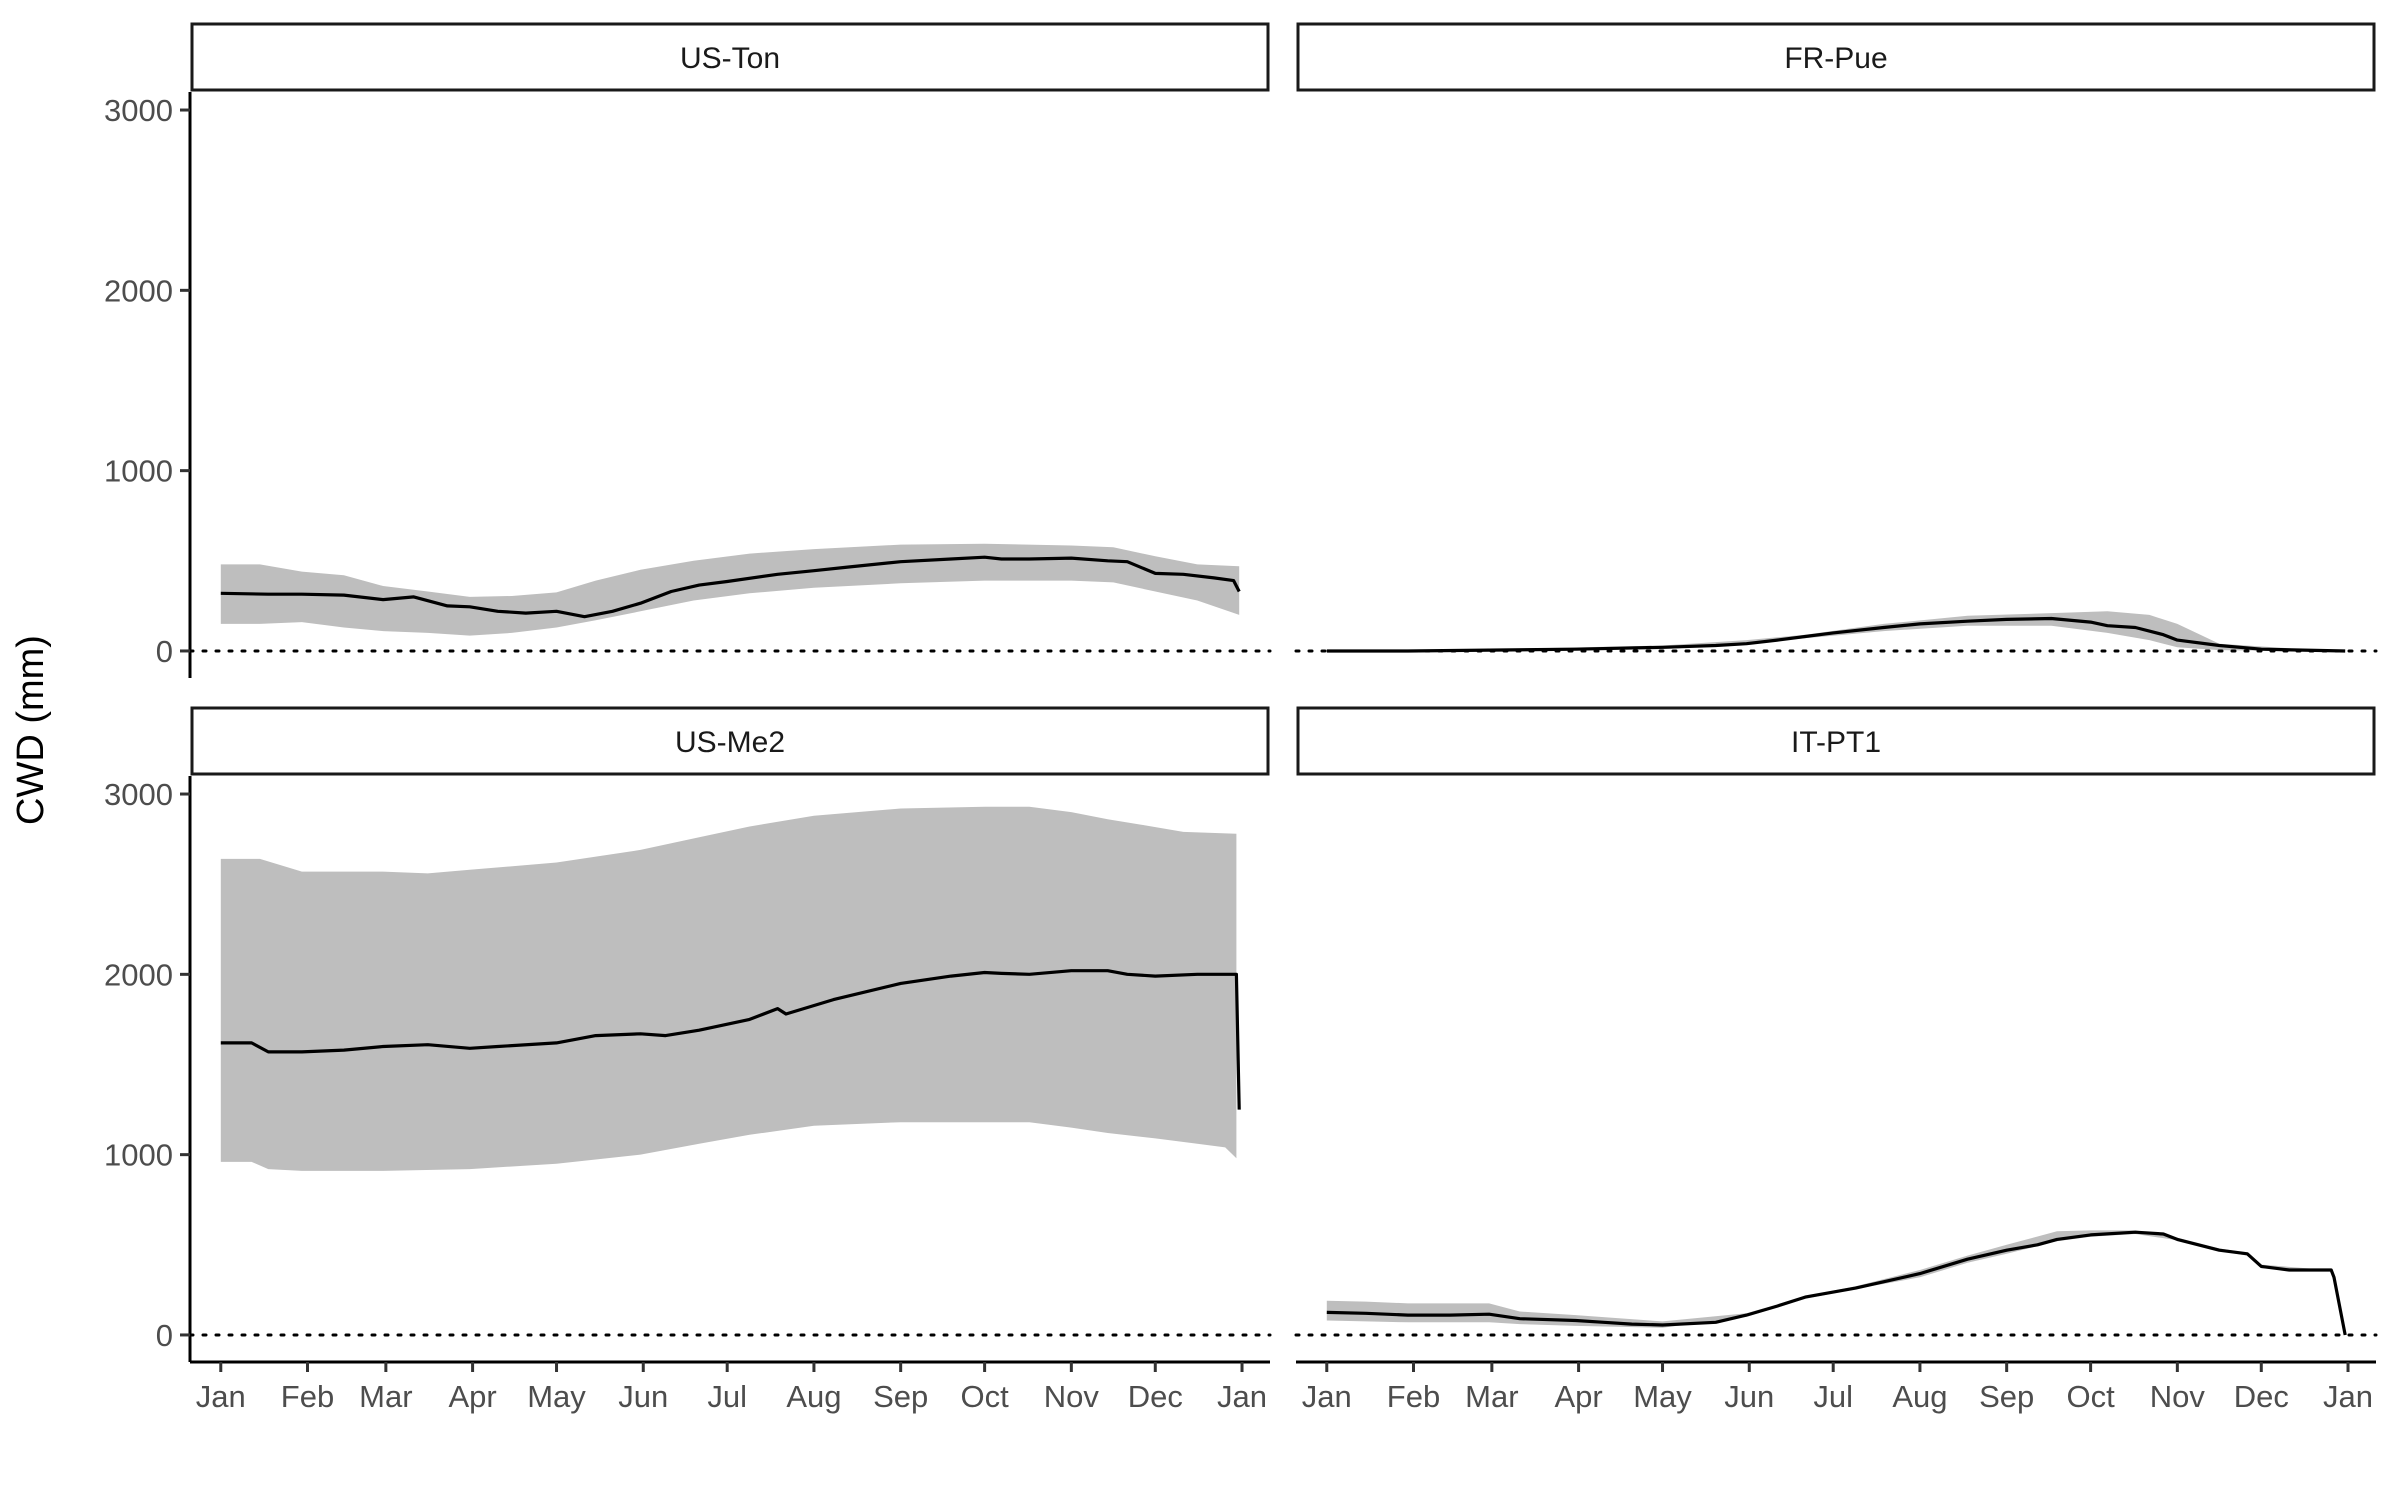 The image size is (2400, 1505). I want to click on panel-strip-label: FR-Pue, so click(1835, 58).